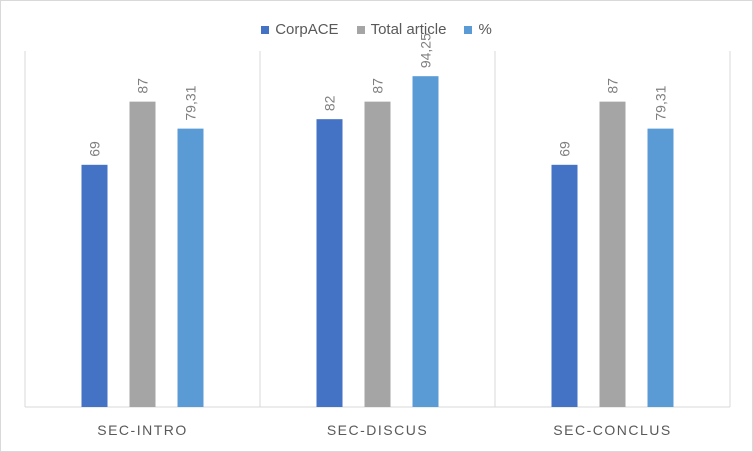  I want to click on x-tick-label: SEC-CONCLUS, so click(612, 430).